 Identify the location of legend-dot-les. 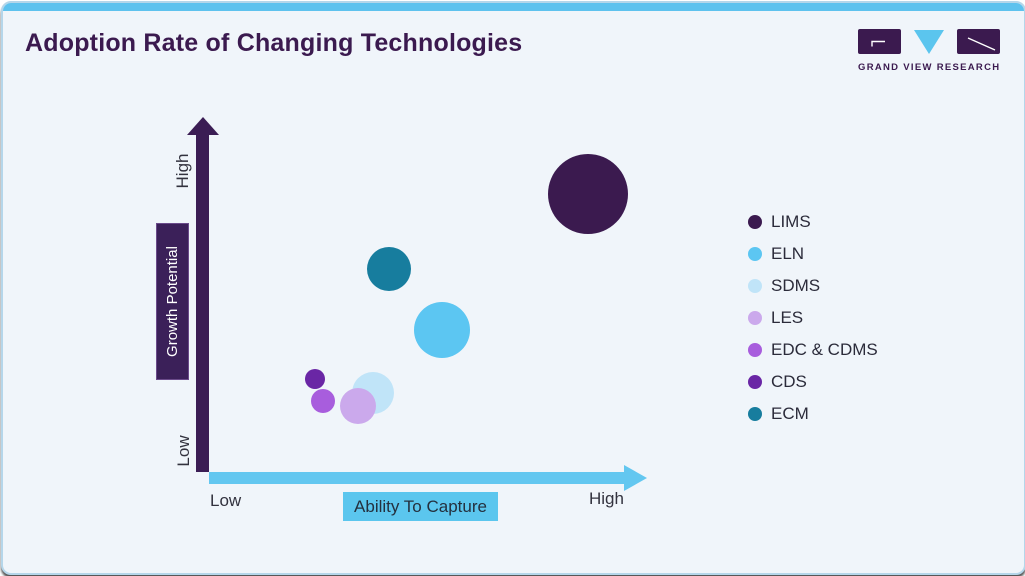
(755, 318).